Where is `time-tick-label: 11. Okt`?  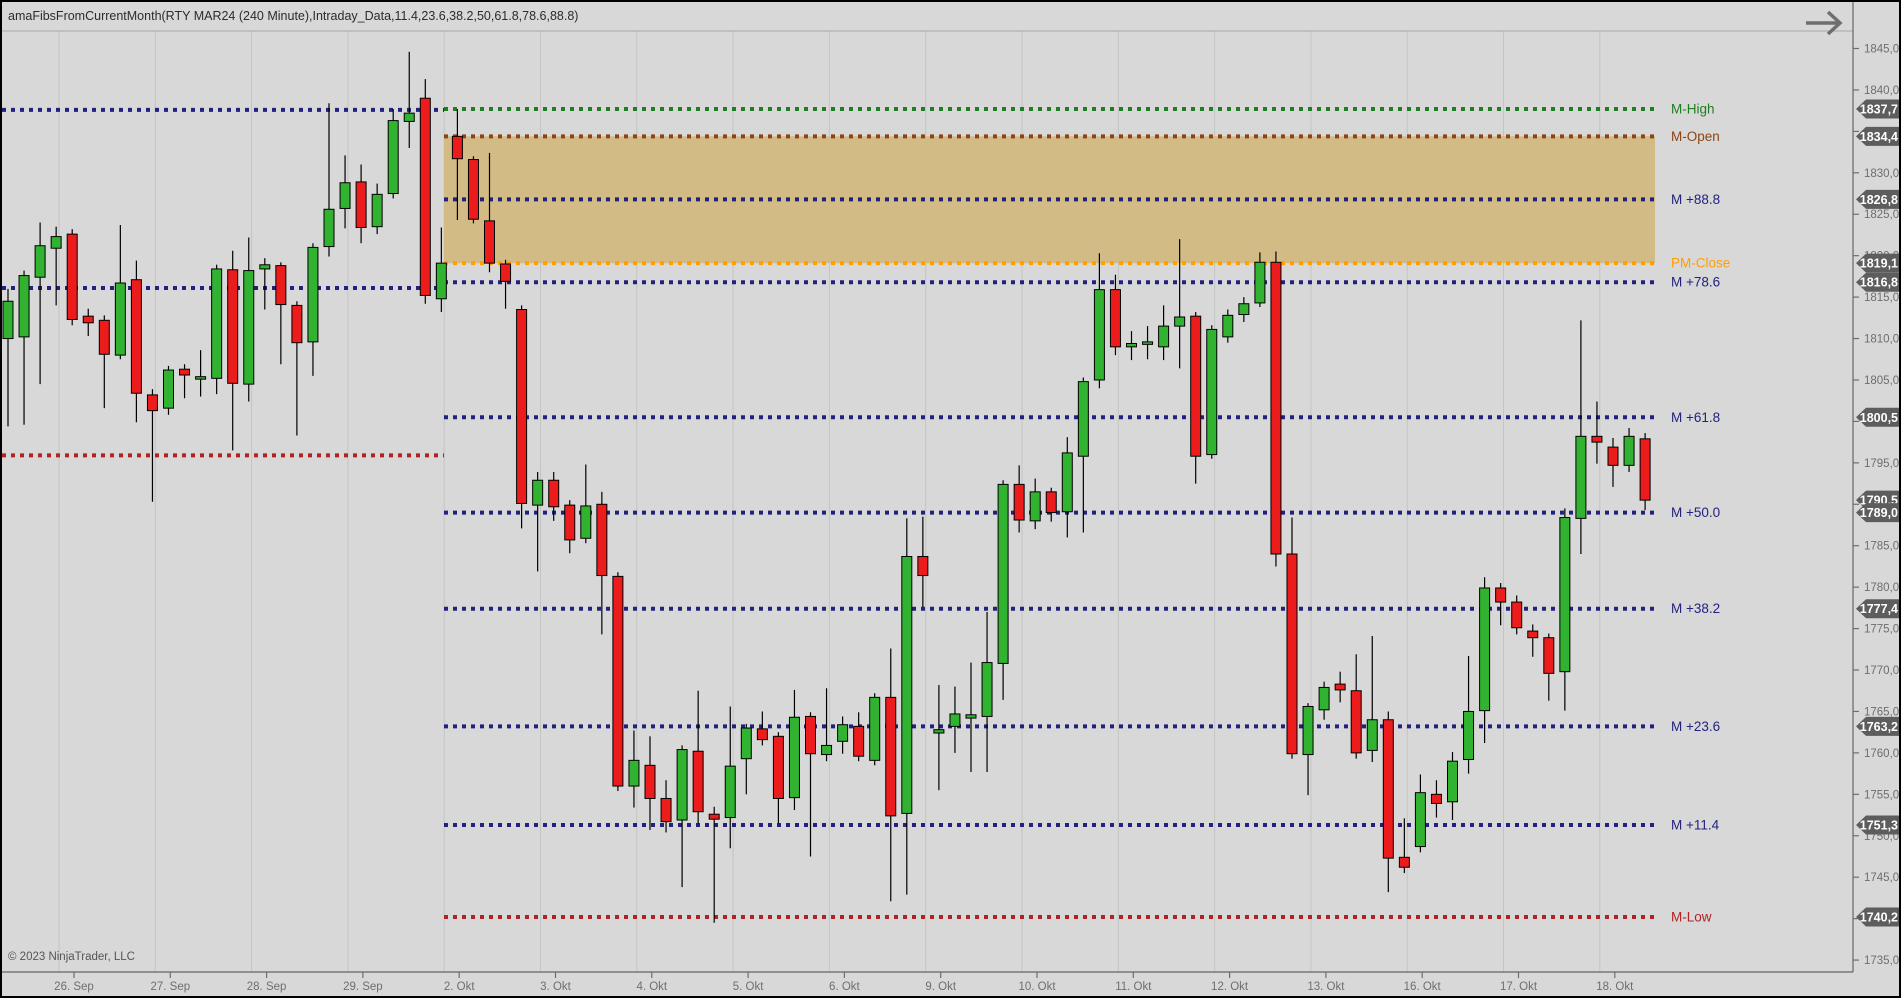
time-tick-label: 11. Okt is located at coordinates (1133, 987).